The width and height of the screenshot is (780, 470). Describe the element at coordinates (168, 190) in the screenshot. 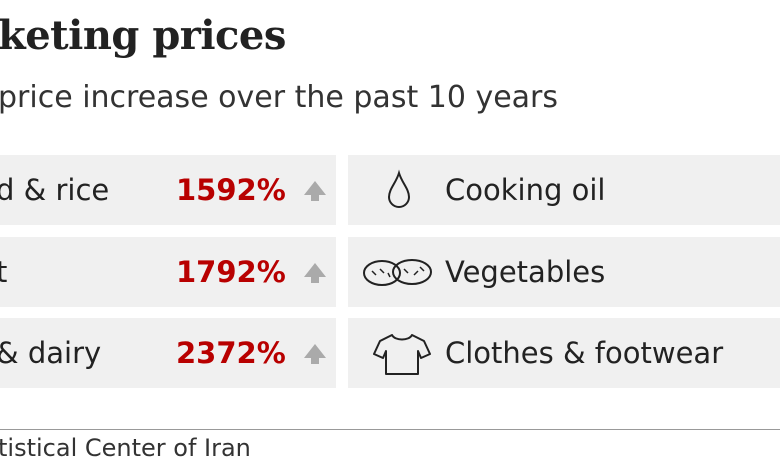

I see `left-cell: d & rice 1592%` at that location.